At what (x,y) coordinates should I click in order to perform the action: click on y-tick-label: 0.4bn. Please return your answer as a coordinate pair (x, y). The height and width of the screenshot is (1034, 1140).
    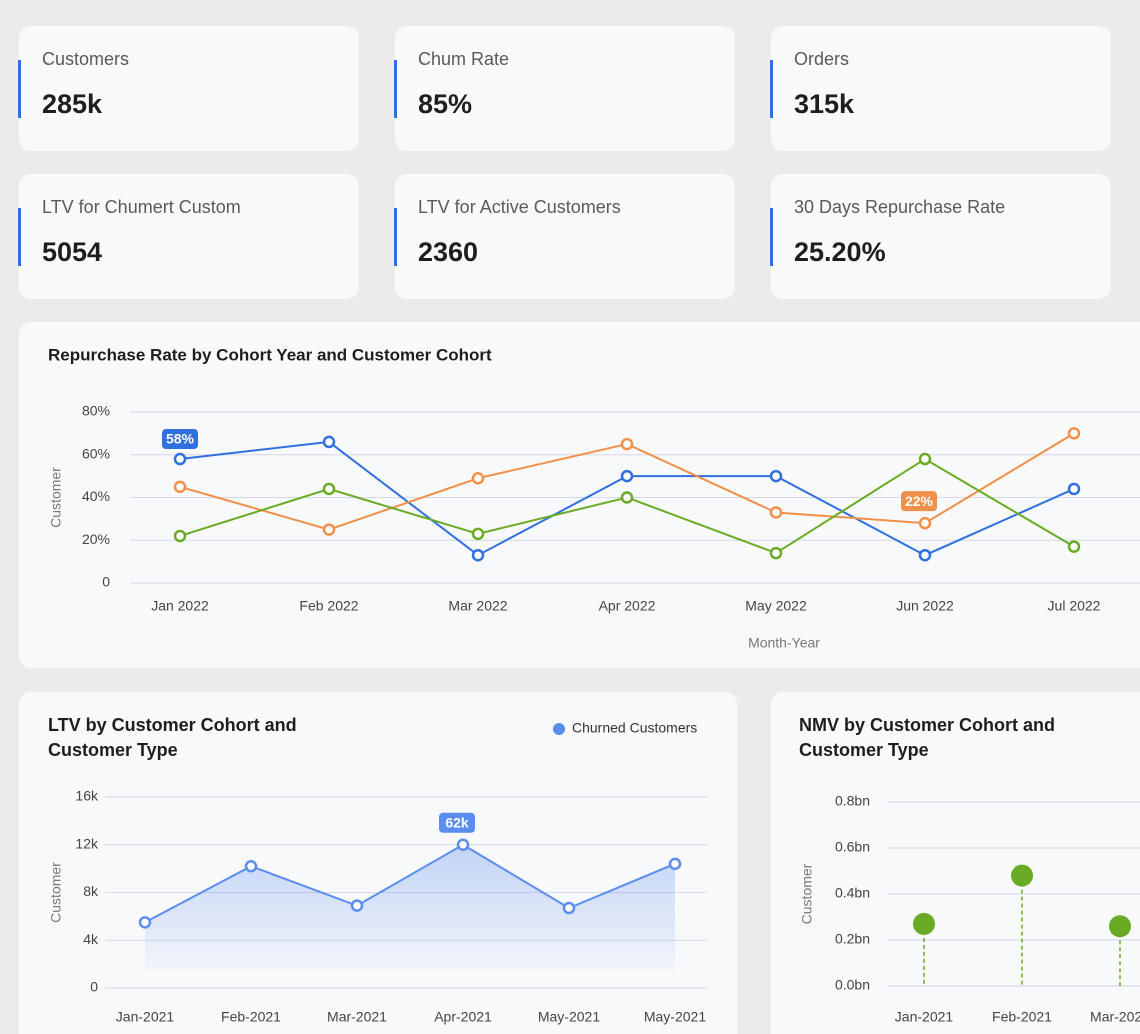
    Looking at the image, I should click on (852, 893).